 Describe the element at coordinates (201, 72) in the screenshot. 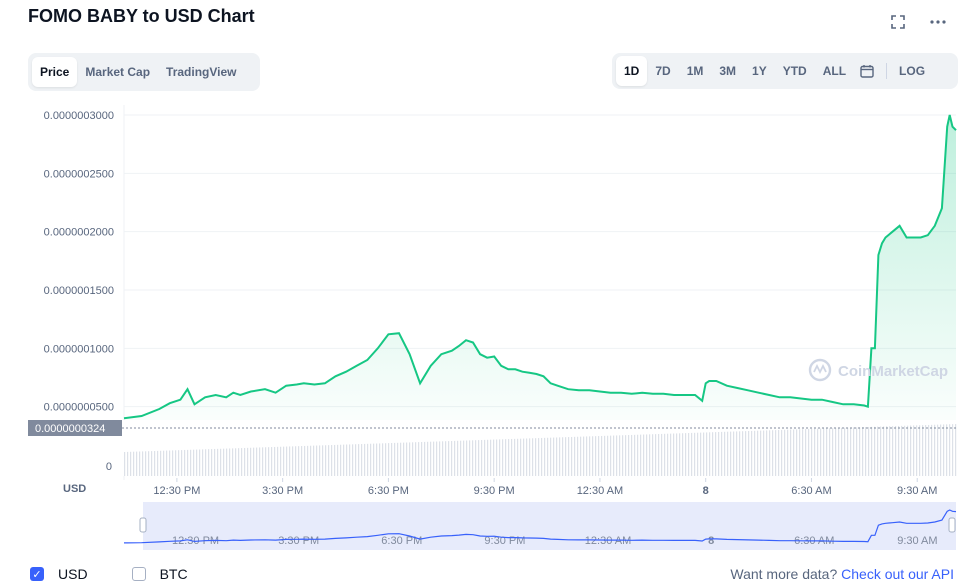

I see `tab-tradingview: TradingView` at that location.